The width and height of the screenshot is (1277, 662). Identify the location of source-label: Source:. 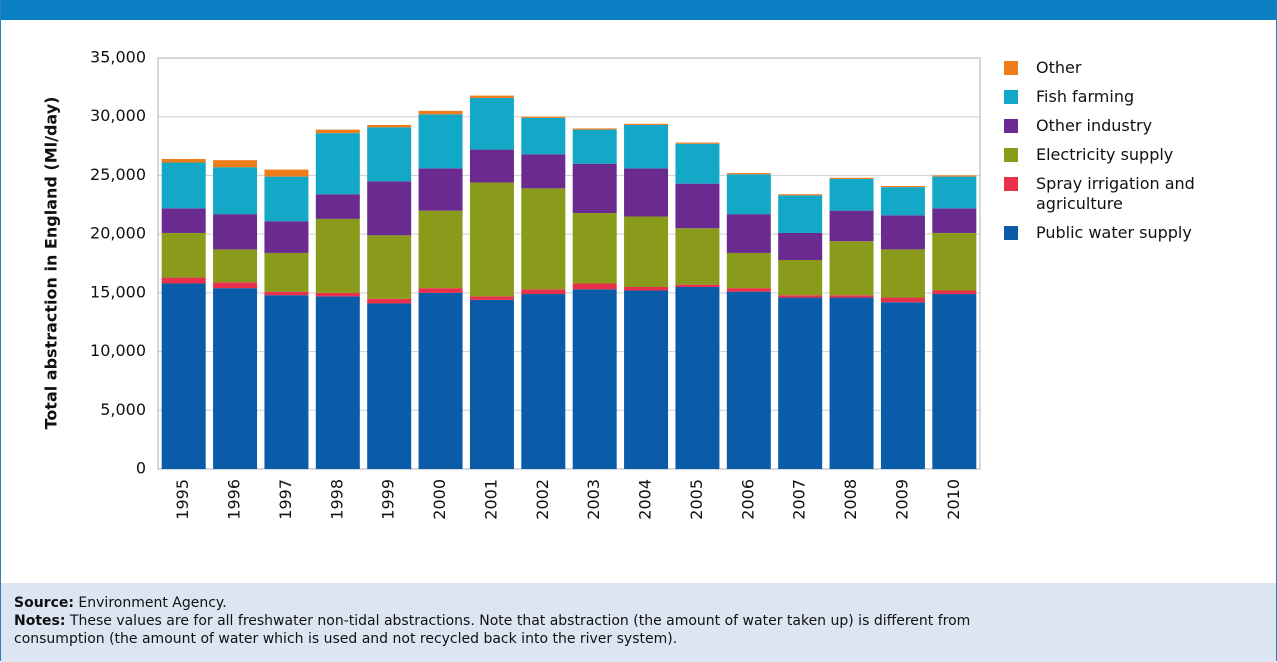
(44, 603).